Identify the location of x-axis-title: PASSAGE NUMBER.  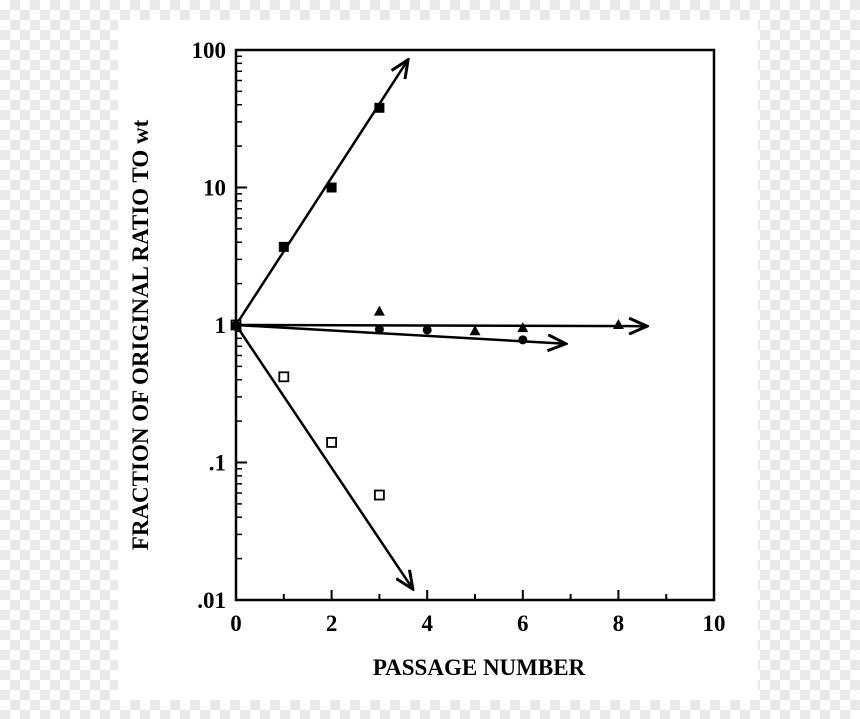
(479, 667).